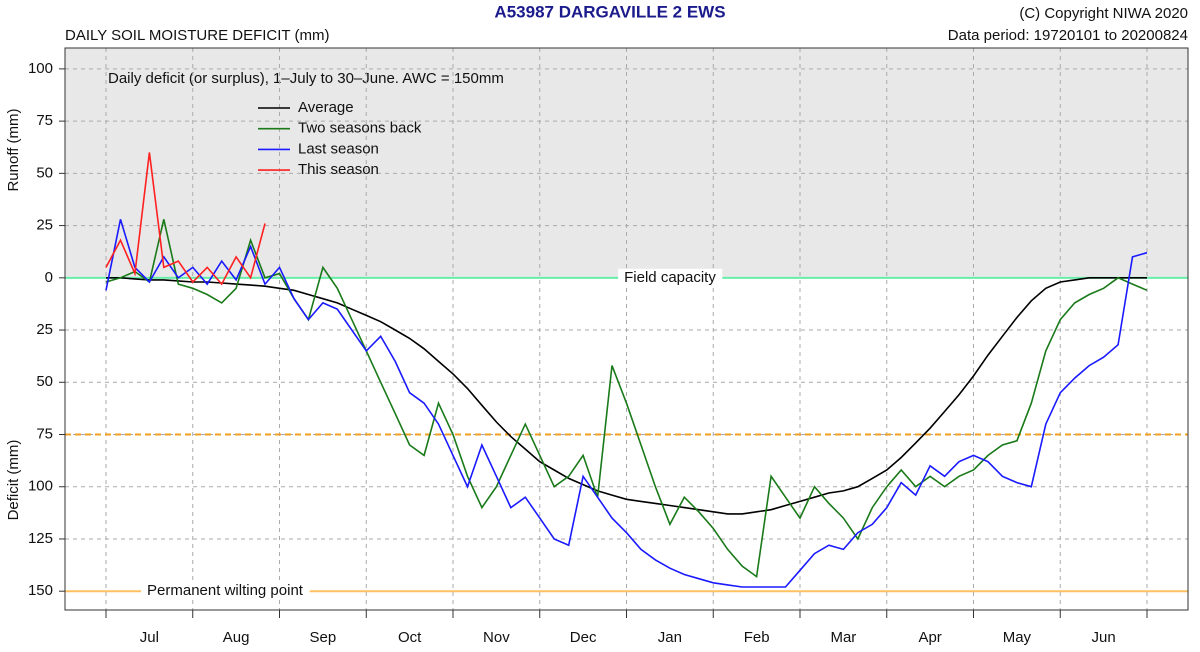  I want to click on chart-subtitle: DAILY SOIL MOISTURE DEFICIT (mm), so click(197, 35).